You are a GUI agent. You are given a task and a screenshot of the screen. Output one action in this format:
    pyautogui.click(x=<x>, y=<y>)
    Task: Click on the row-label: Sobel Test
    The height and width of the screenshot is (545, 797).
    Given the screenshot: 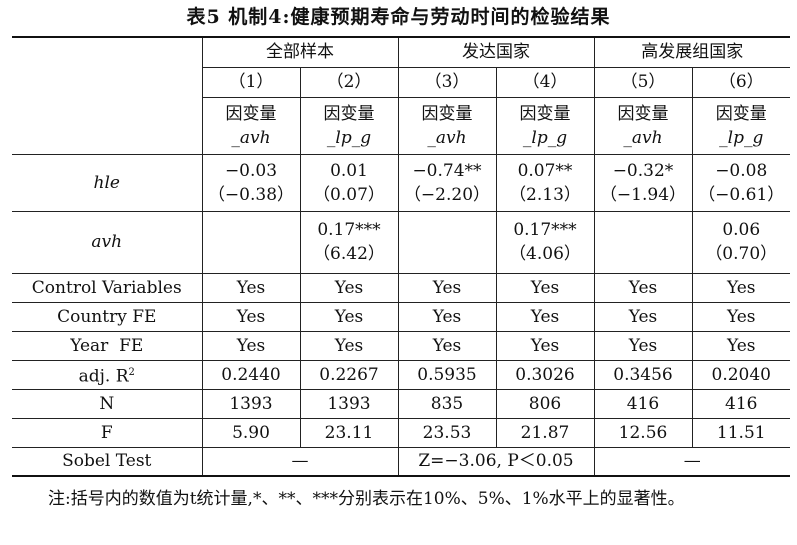 What is the action you would take?
    pyautogui.click(x=107, y=461)
    